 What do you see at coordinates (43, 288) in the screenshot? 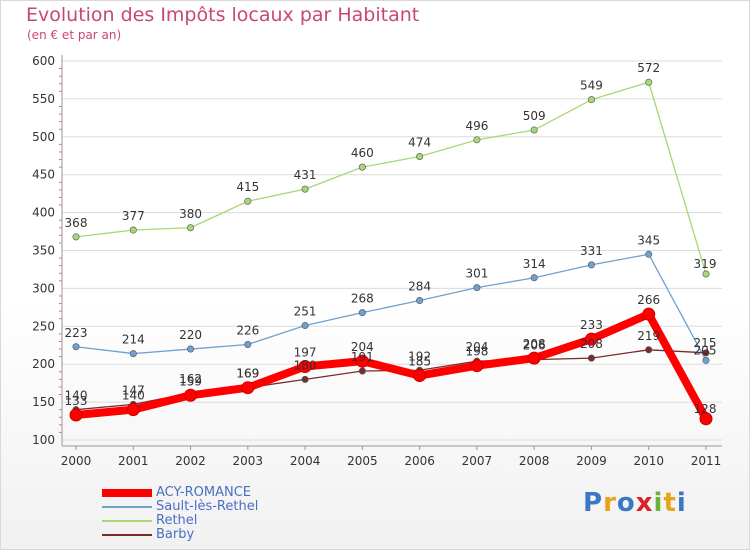
I see `y-tick-label: 300` at bounding box center [43, 288].